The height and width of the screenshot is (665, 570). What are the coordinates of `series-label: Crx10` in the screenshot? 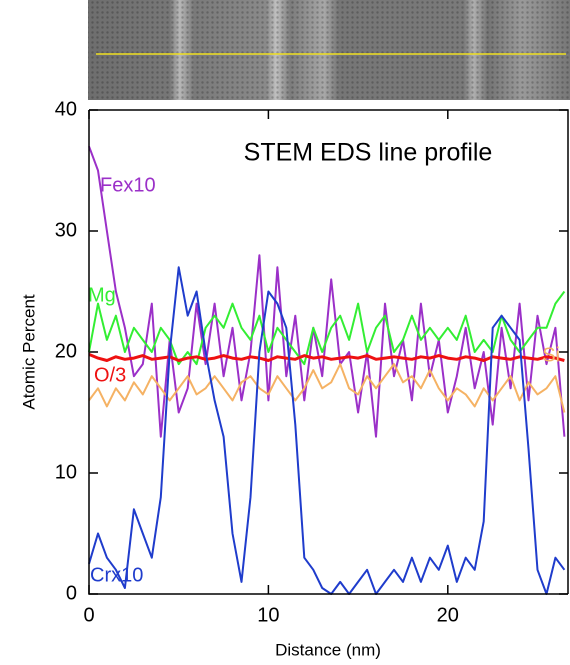 It's located at (116, 575).